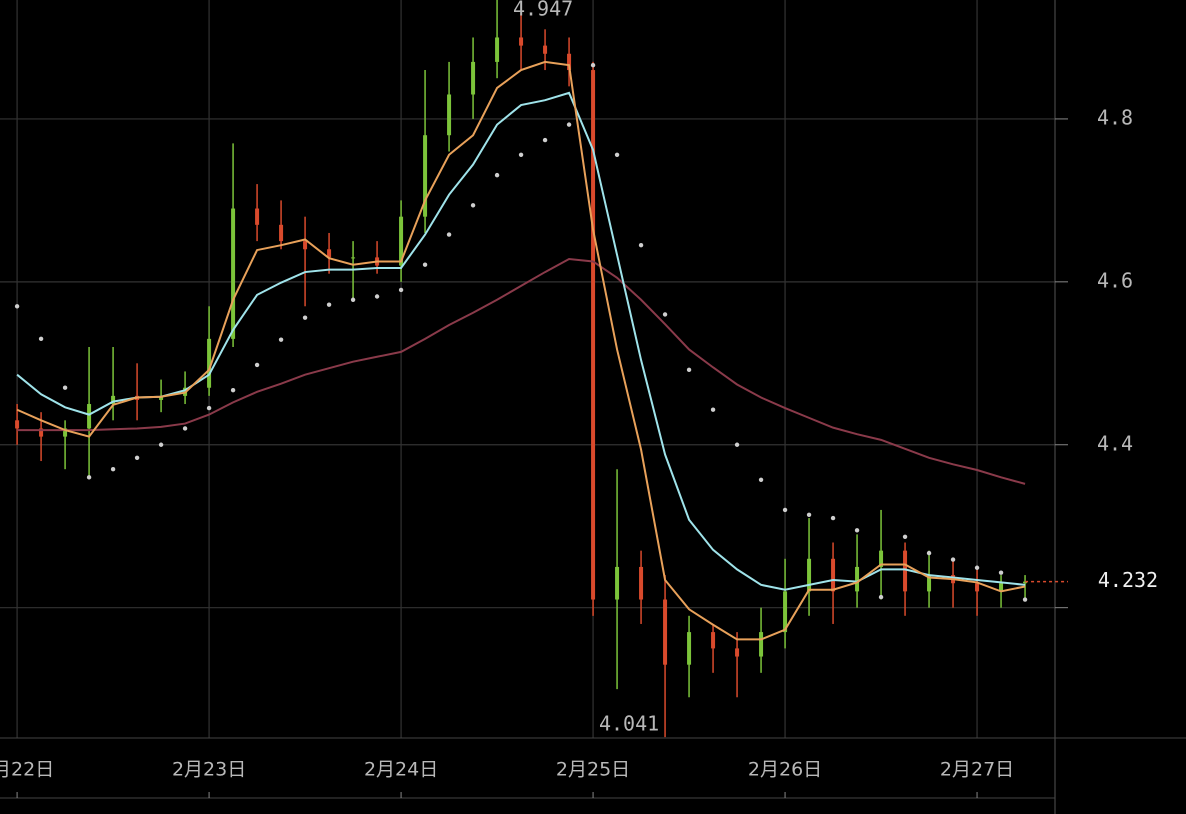  Describe the element at coordinates (543, 10) in the screenshot. I see `high-label: 4.947` at that location.